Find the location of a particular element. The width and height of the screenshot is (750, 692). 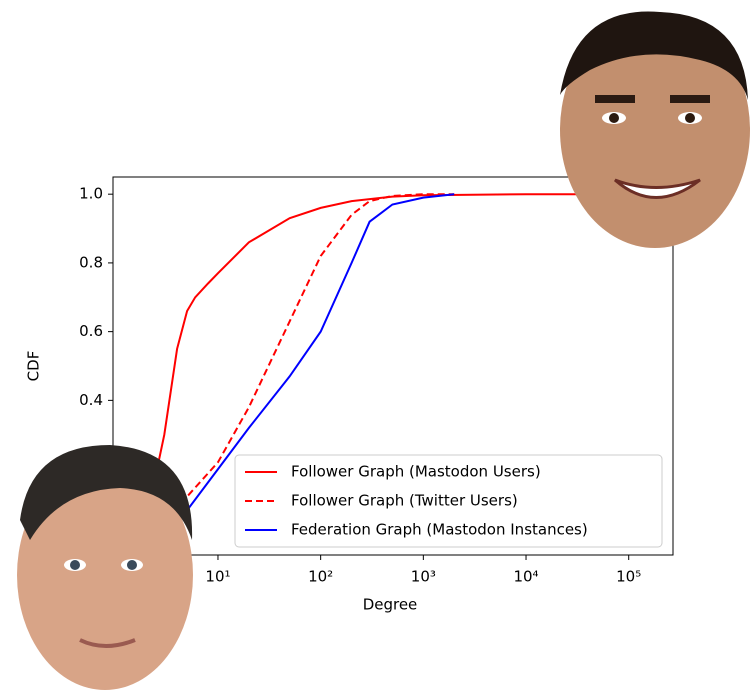

x-tick-label: 10² is located at coordinates (320, 577).